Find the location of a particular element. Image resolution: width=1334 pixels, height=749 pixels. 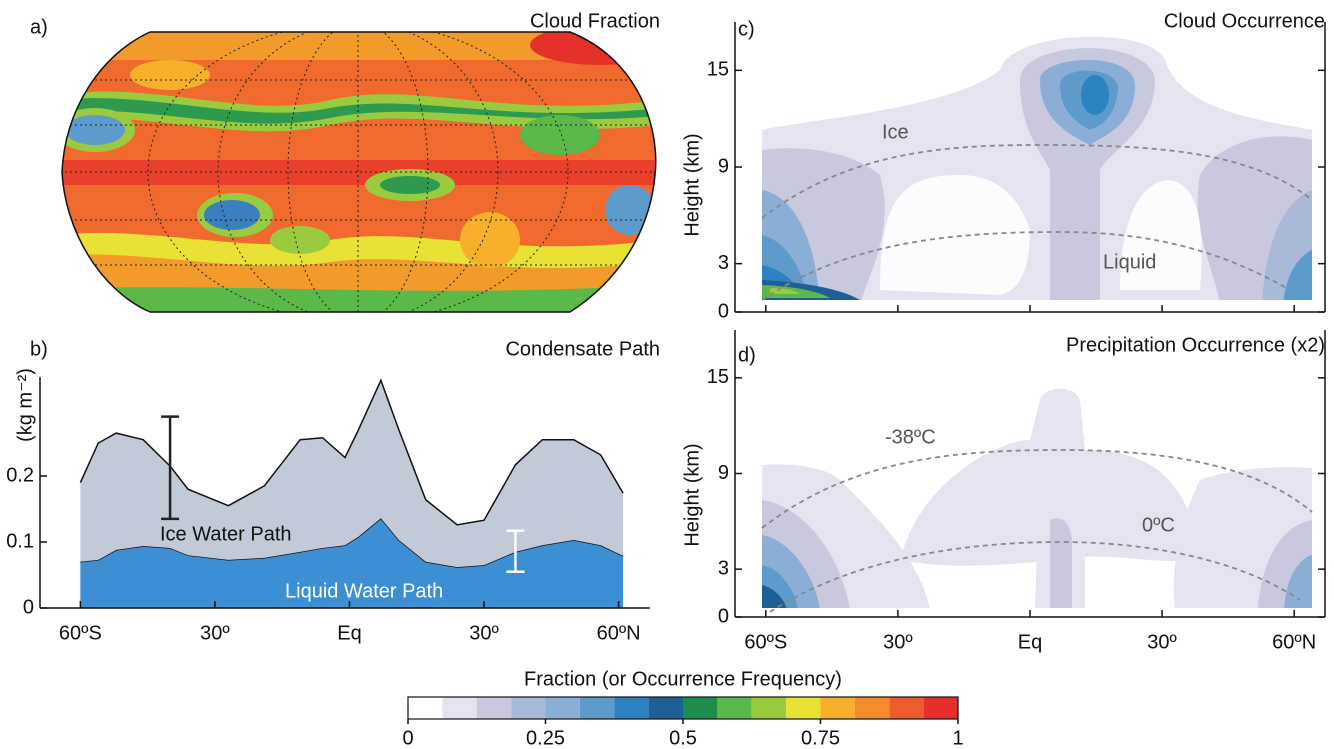

colorbar-tick-label: 0.75 is located at coordinates (820, 738).